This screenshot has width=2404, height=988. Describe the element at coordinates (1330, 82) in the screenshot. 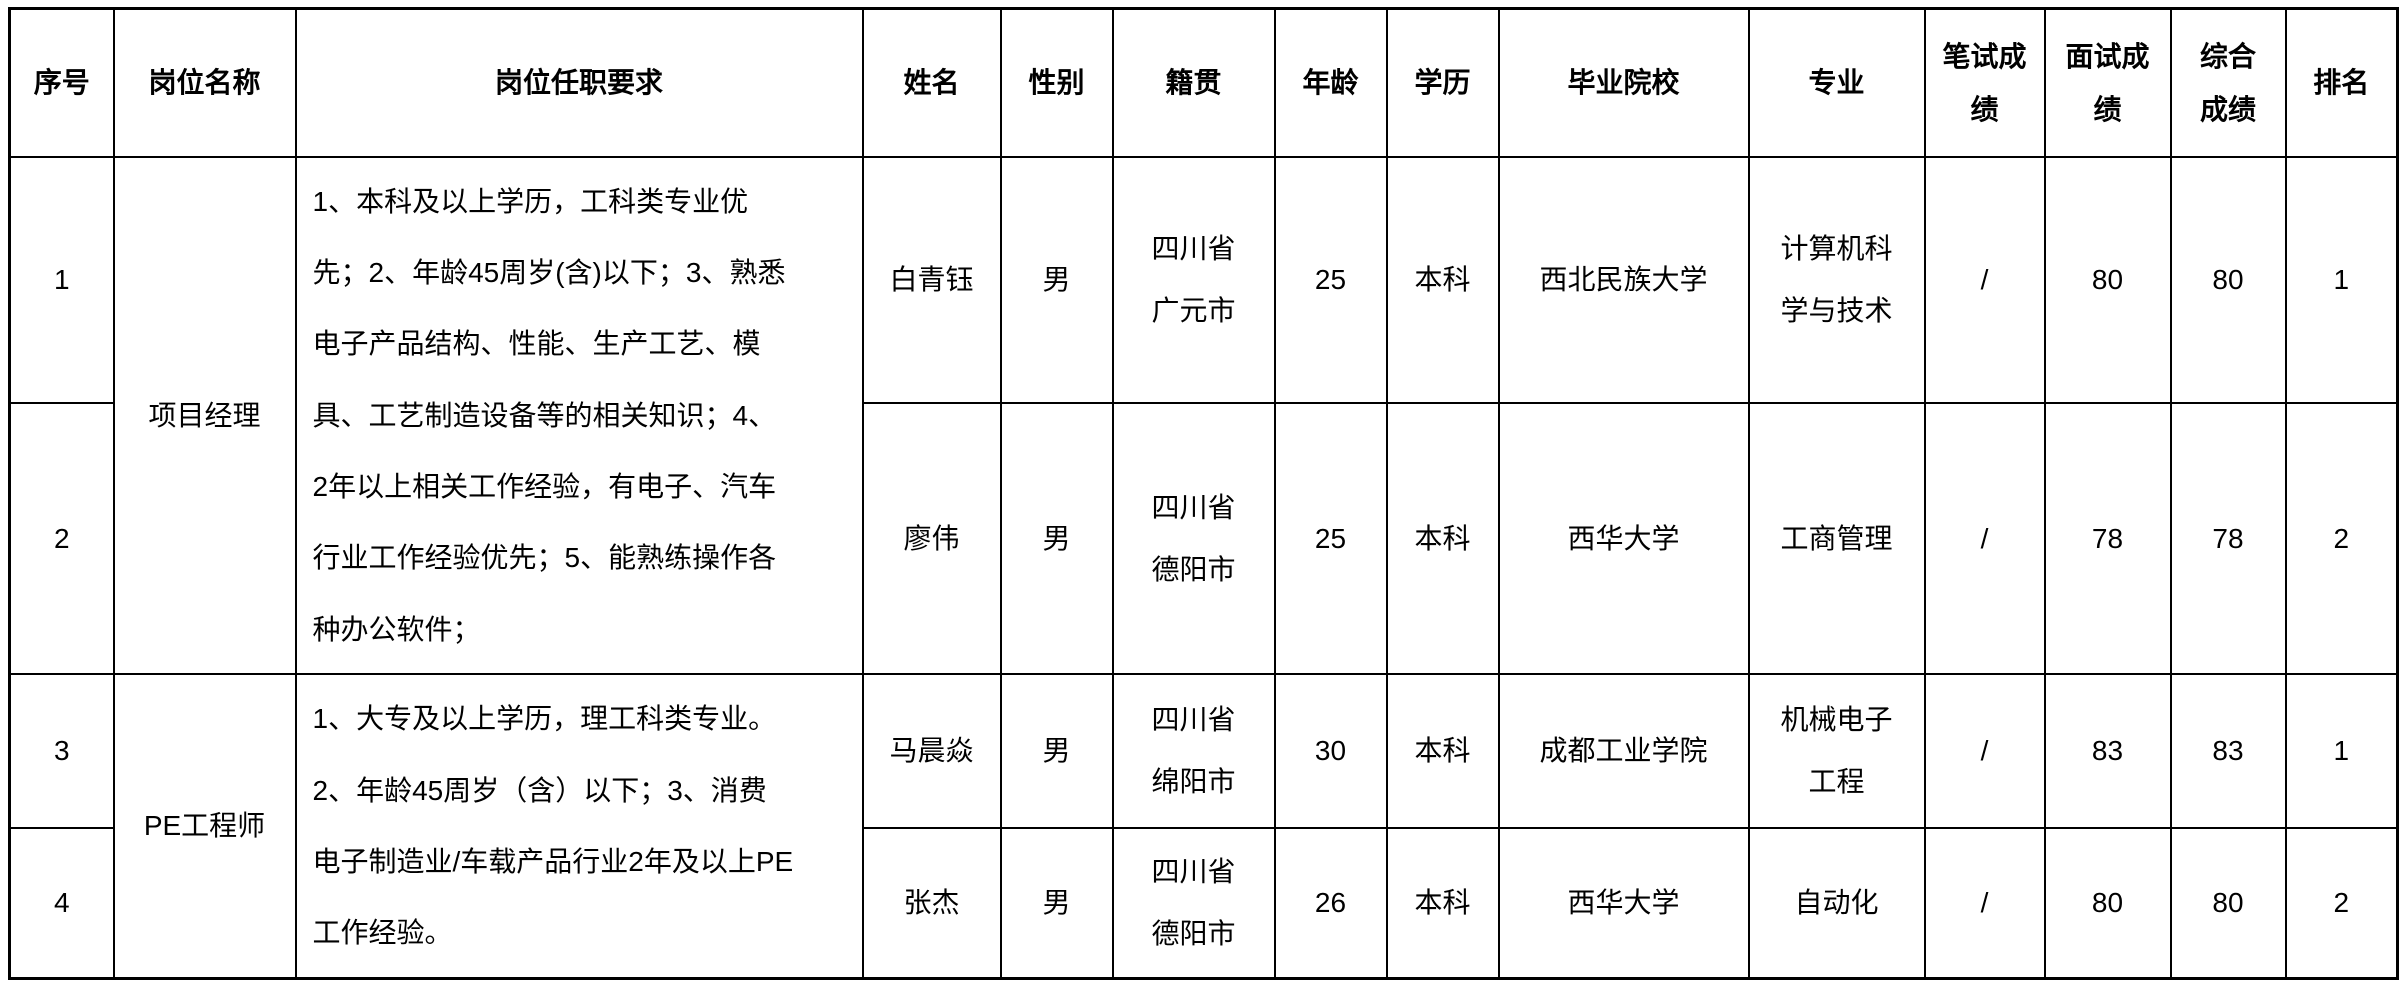

I see `col-header-age: 年龄` at that location.